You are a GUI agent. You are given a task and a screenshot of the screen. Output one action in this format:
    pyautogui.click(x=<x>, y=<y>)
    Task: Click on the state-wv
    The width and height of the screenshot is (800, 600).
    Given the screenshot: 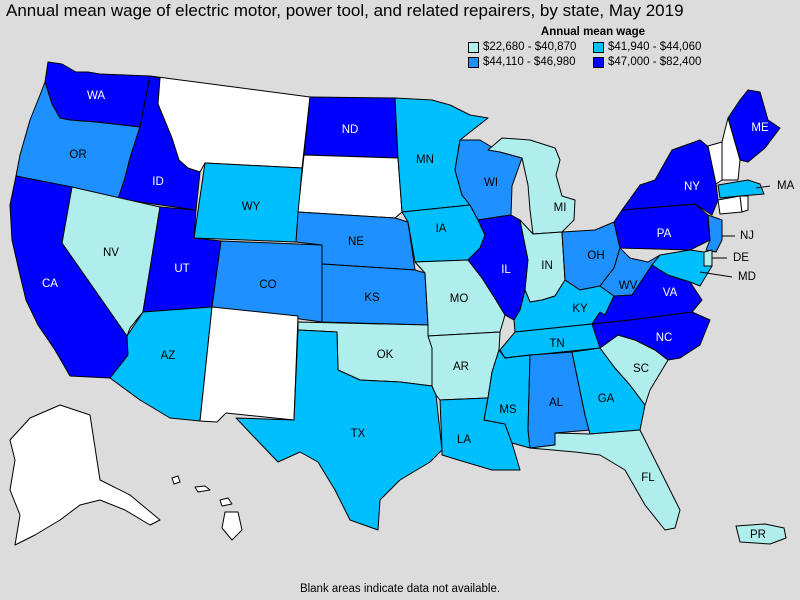 What is the action you would take?
    pyautogui.click(x=630, y=272)
    